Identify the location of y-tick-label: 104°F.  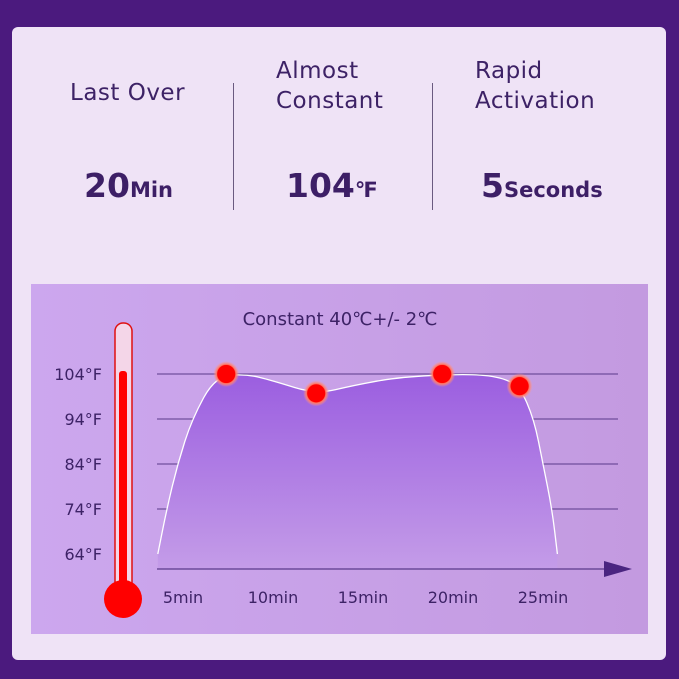
(78, 374).